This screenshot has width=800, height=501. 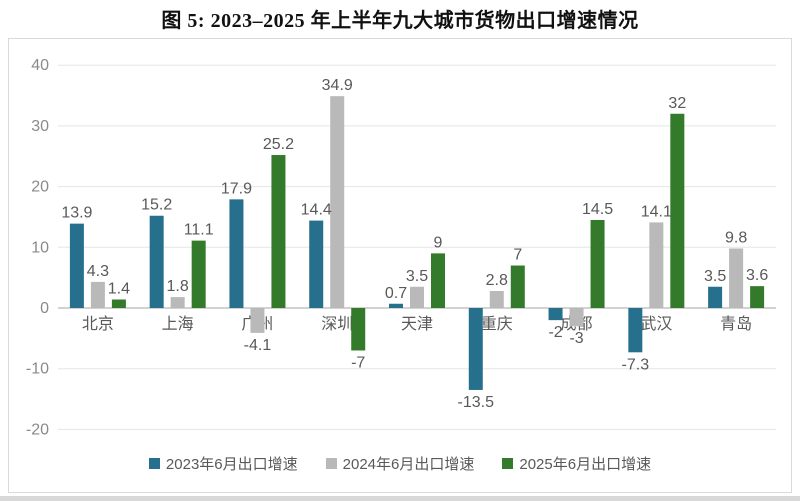 I want to click on value-label-北京-2025年6月出口增速: 1.4, so click(x=119, y=289).